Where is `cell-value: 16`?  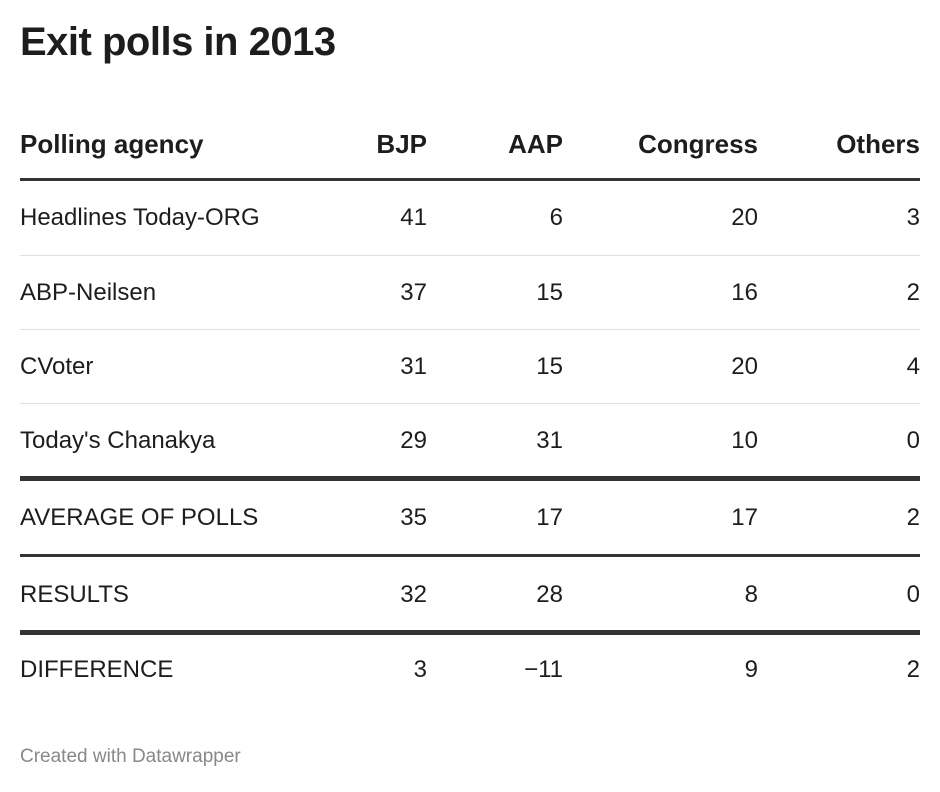
cell-value: 16 is located at coordinates (744, 292).